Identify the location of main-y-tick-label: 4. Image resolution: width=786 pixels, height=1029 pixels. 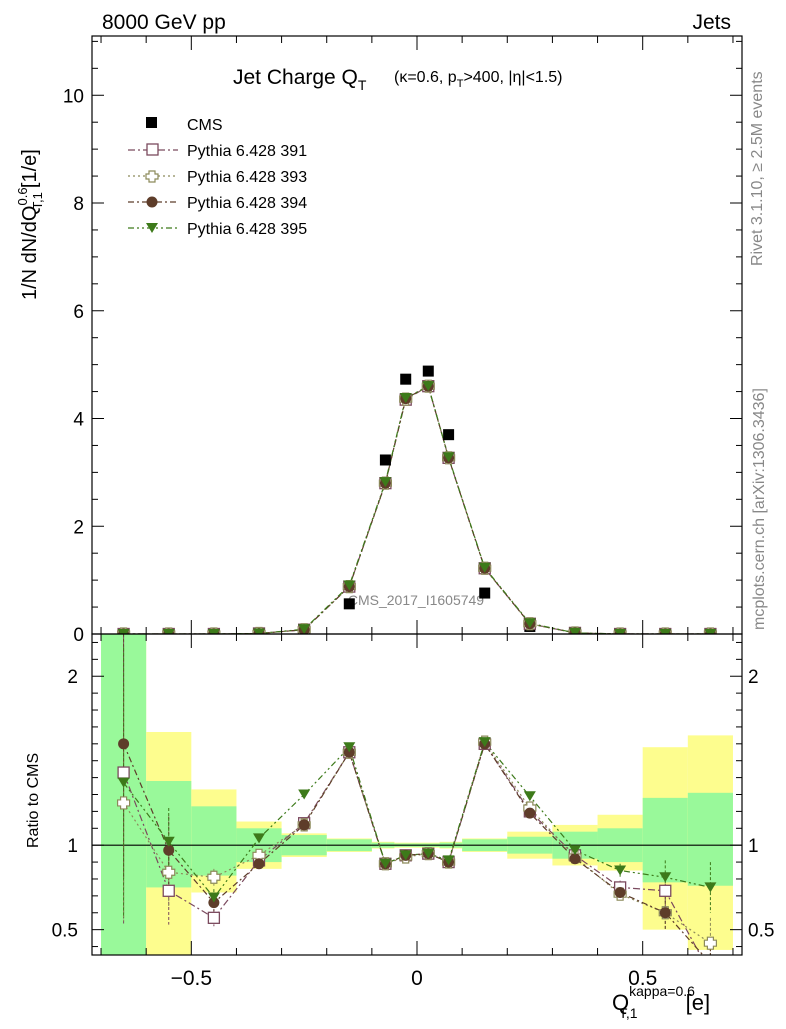
(78, 420).